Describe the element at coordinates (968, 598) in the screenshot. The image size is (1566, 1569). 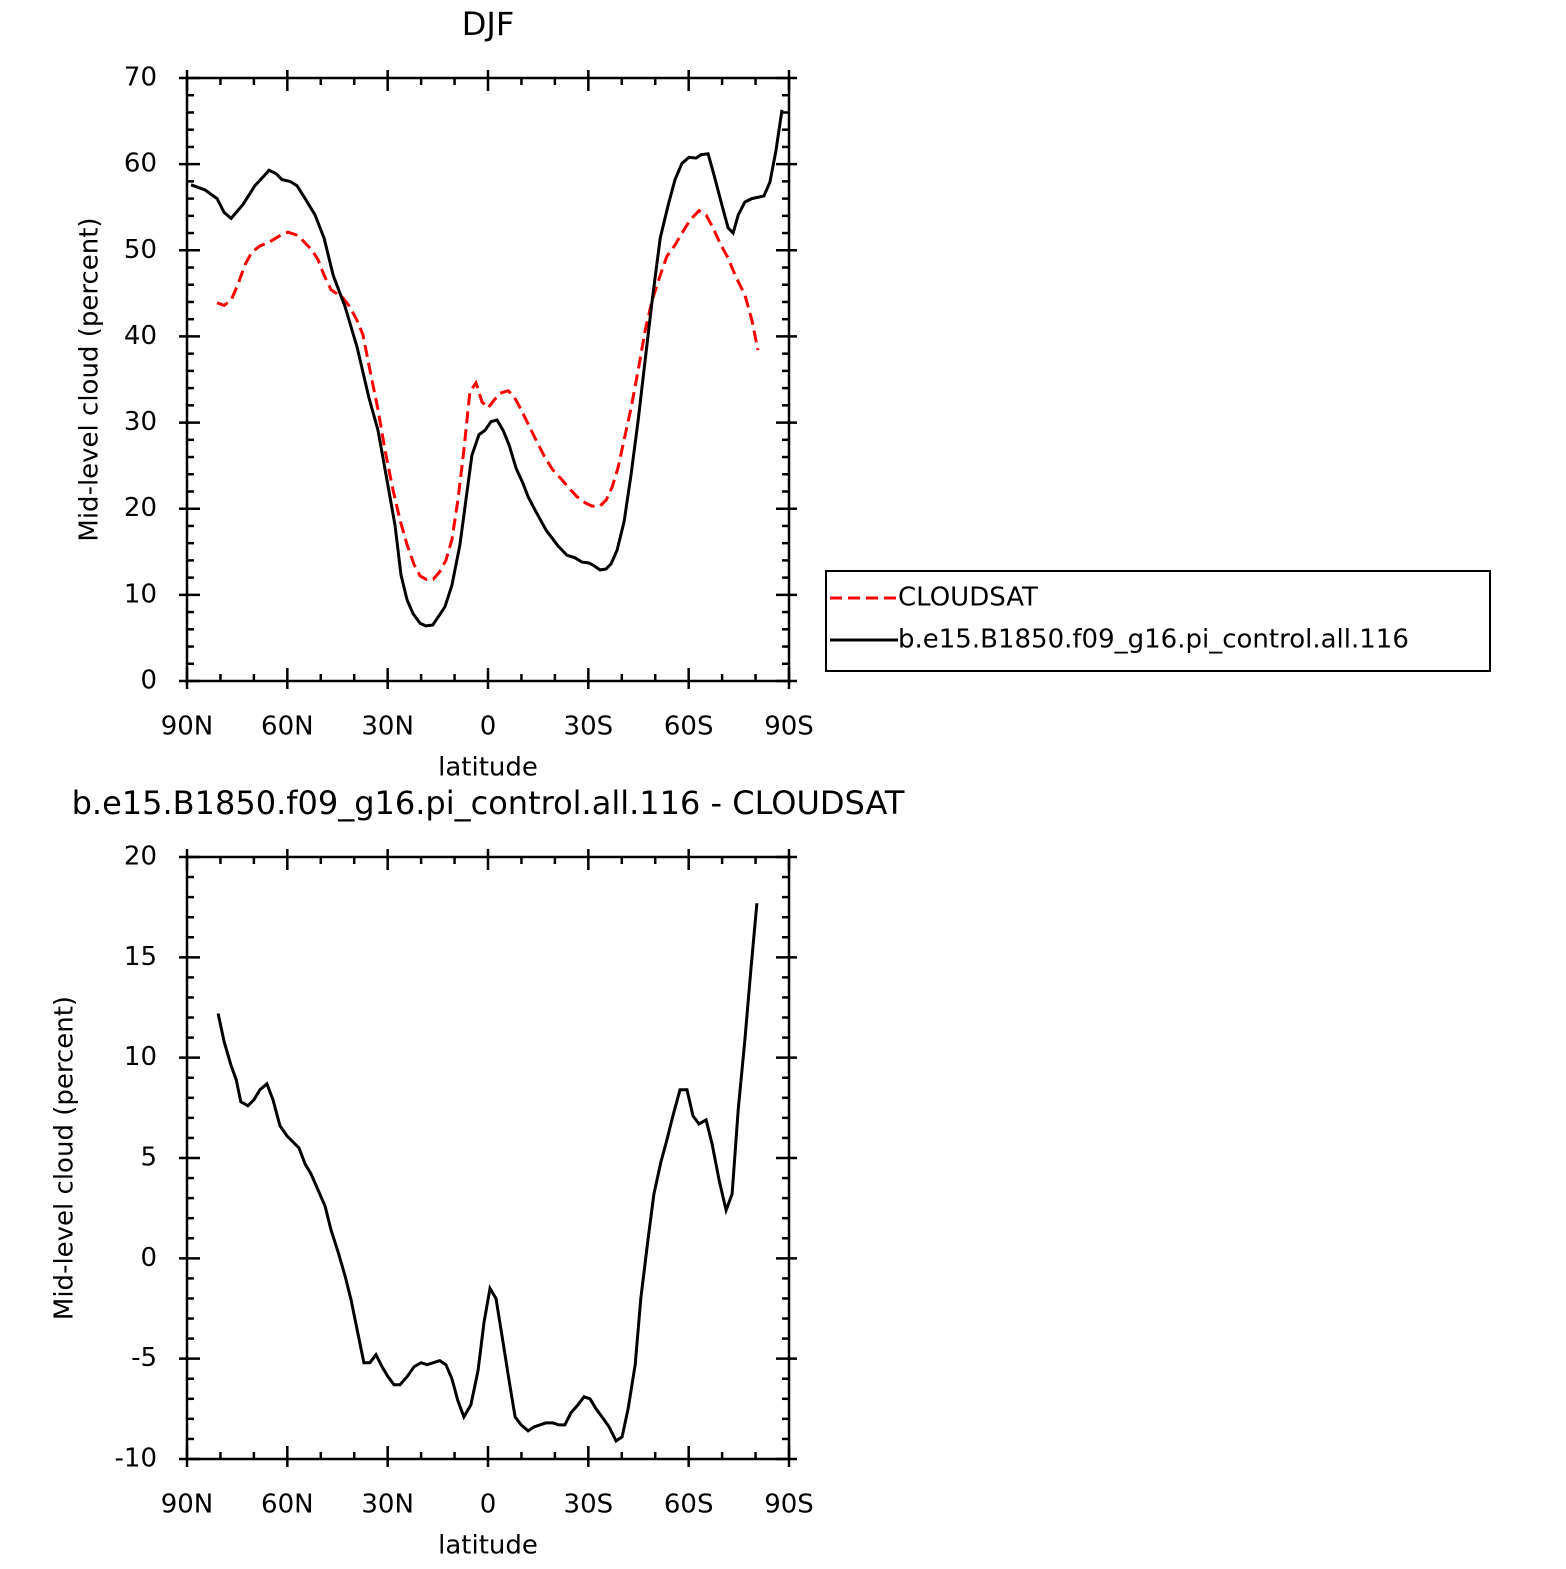
I see `legend-label: CLOUDSAT` at that location.